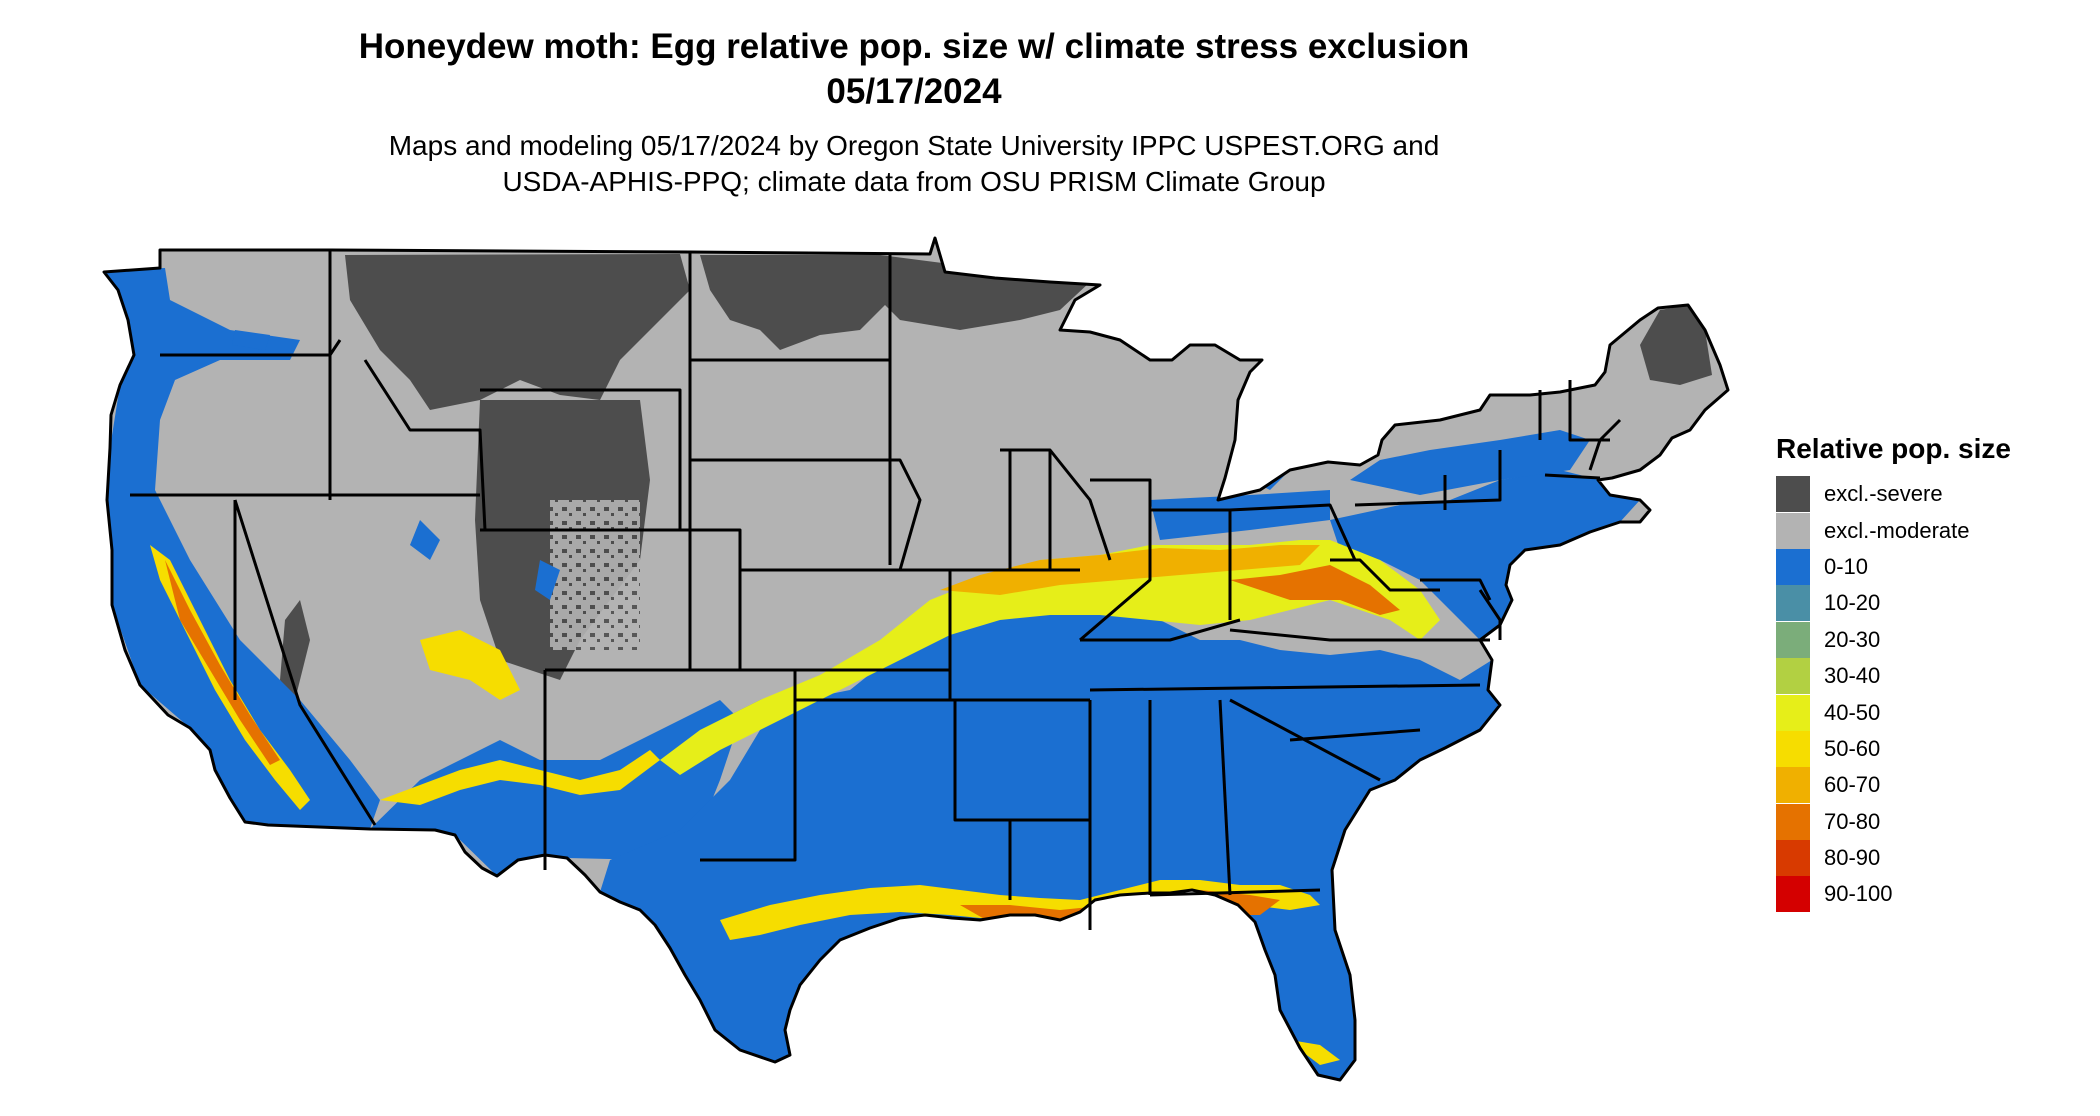 The height and width of the screenshot is (1116, 2100). What do you see at coordinates (1050, 657) in the screenshot?
I see `zone-warm-band-north` at bounding box center [1050, 657].